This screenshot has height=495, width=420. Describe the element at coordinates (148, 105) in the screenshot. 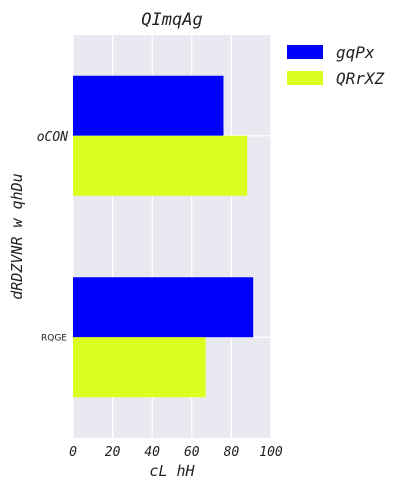

I see `bar-gqPx-oCON` at that location.